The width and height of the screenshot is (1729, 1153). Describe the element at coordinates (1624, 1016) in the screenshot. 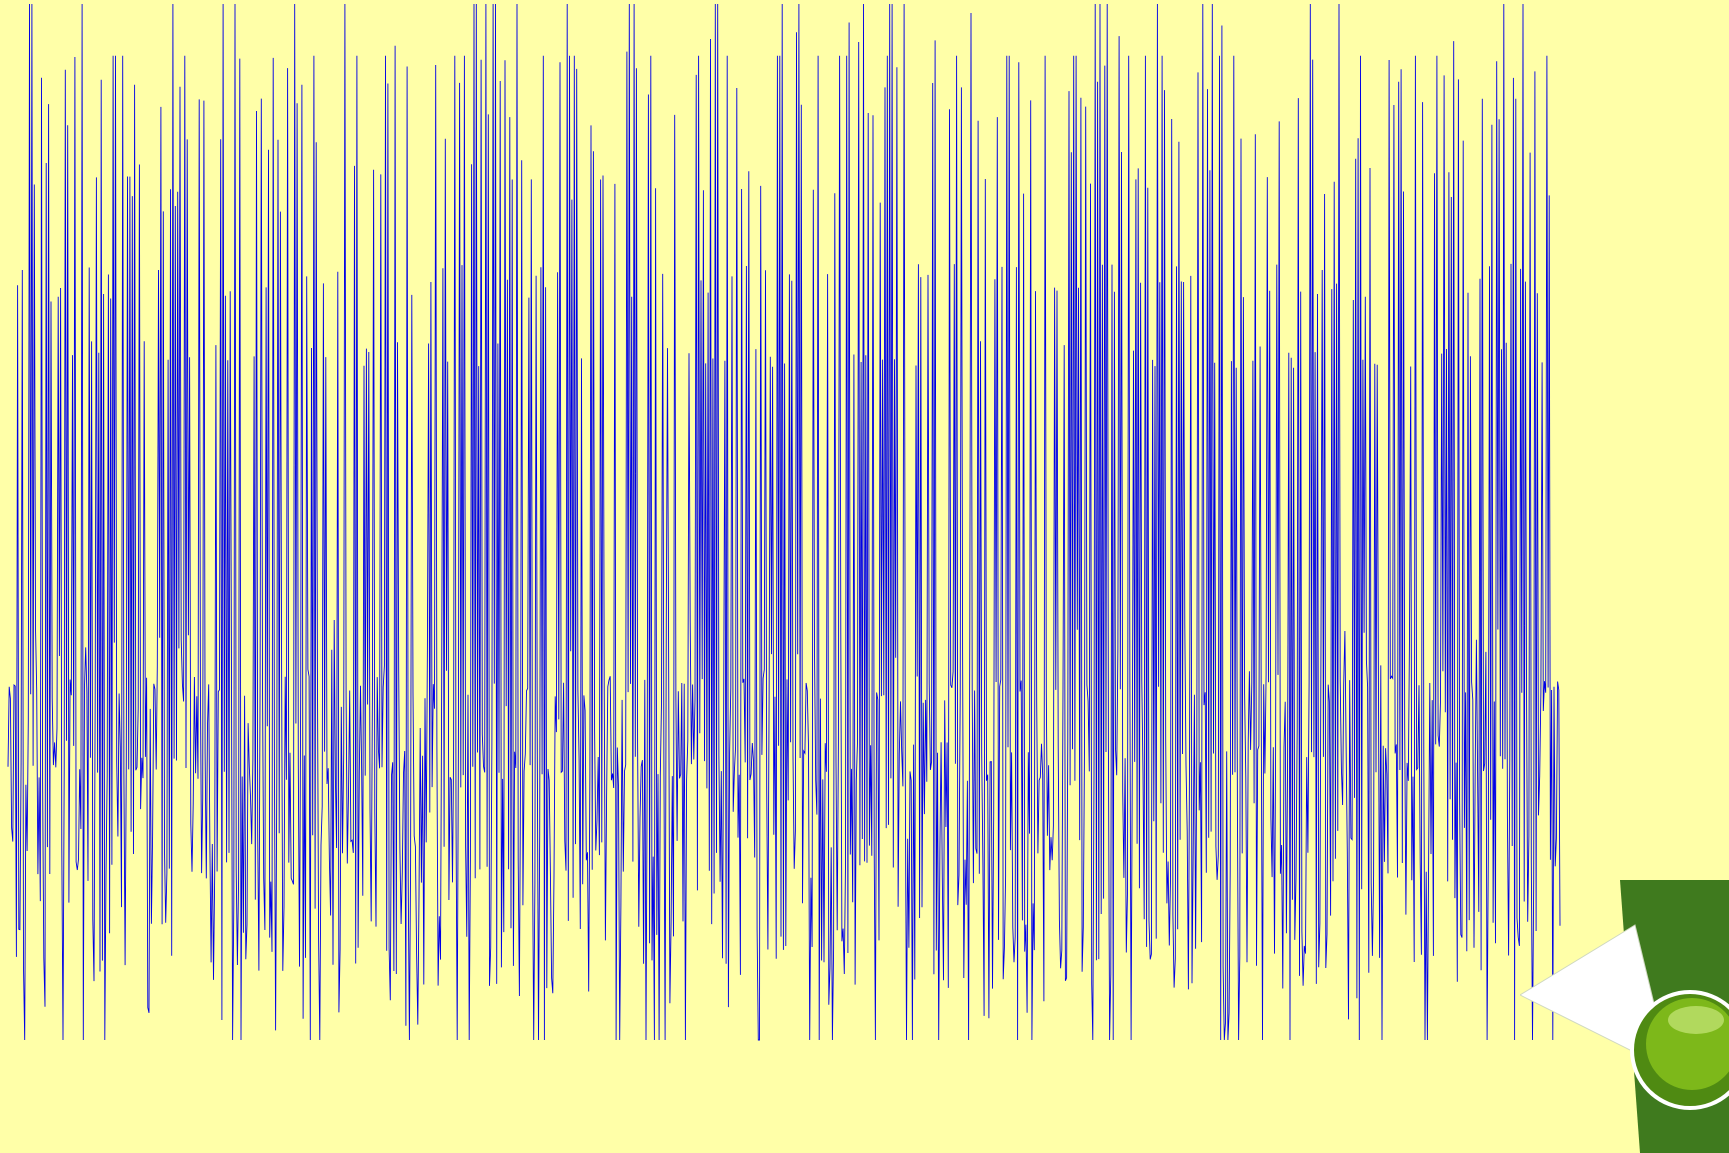

I see `page-curl-arrow-icon` at that location.